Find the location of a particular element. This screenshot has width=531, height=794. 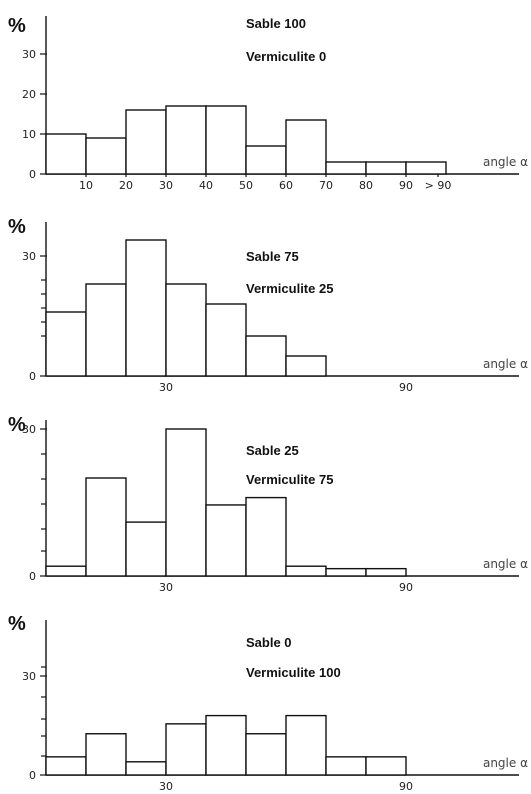

chart-2-x-tick-label-2: 90 is located at coordinates (406, 387).